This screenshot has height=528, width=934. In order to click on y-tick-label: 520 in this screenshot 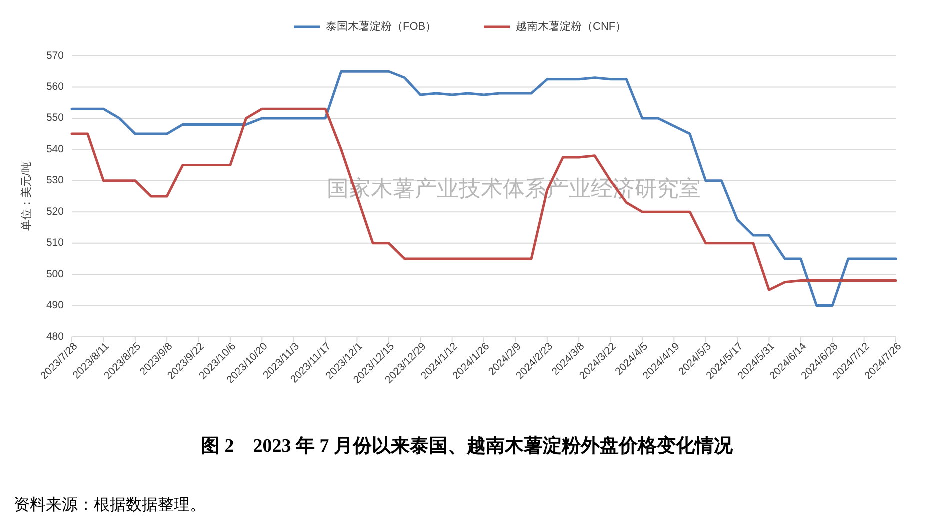, I will do `click(55, 212)`.